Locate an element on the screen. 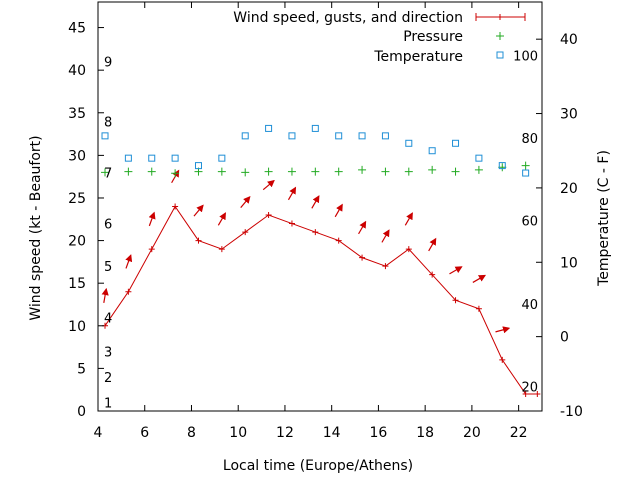 Image resolution: width=640 pixels, height=485 pixels. fahrenheit-label: 20 is located at coordinates (529, 387).